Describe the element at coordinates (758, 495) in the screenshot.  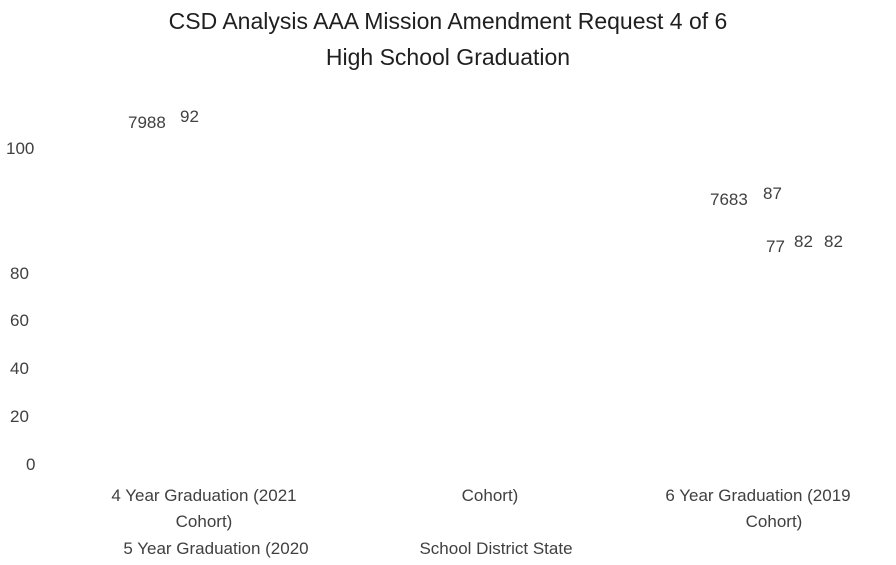
I see `x-label: 6 Year Graduation (2019` at that location.